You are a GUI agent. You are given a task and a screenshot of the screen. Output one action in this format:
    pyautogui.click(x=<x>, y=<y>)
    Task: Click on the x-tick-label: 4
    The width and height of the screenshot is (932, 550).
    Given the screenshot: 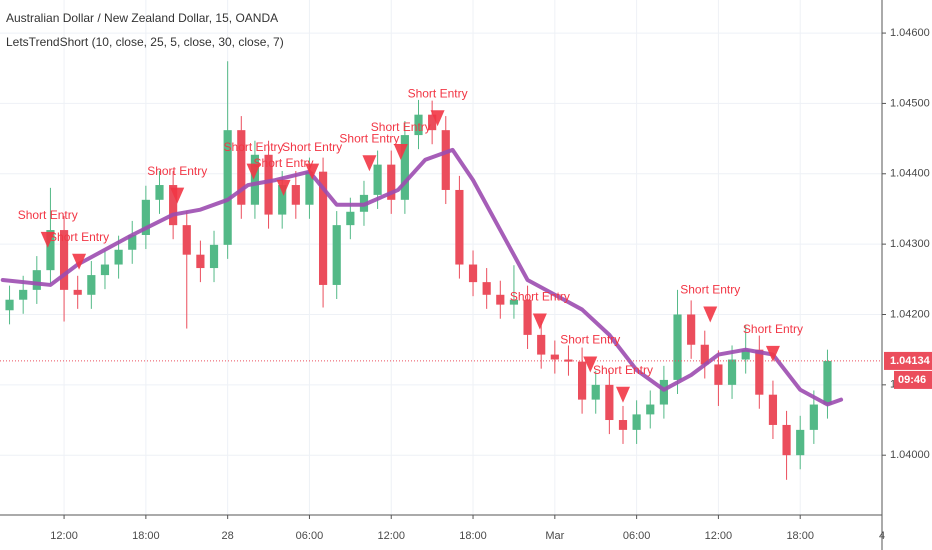 What is the action you would take?
    pyautogui.click(x=882, y=536)
    